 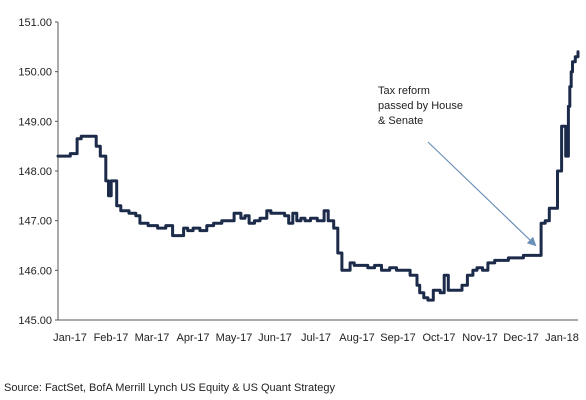 I want to click on y-tick-label: 149.00, so click(x=35, y=122).